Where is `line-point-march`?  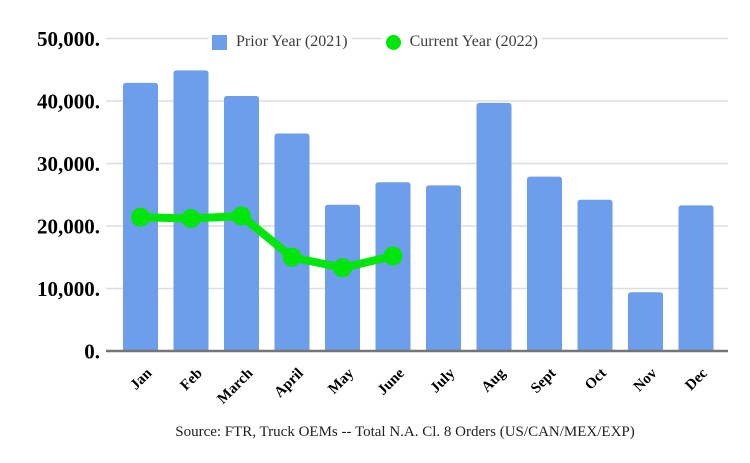 line-point-march is located at coordinates (241, 216).